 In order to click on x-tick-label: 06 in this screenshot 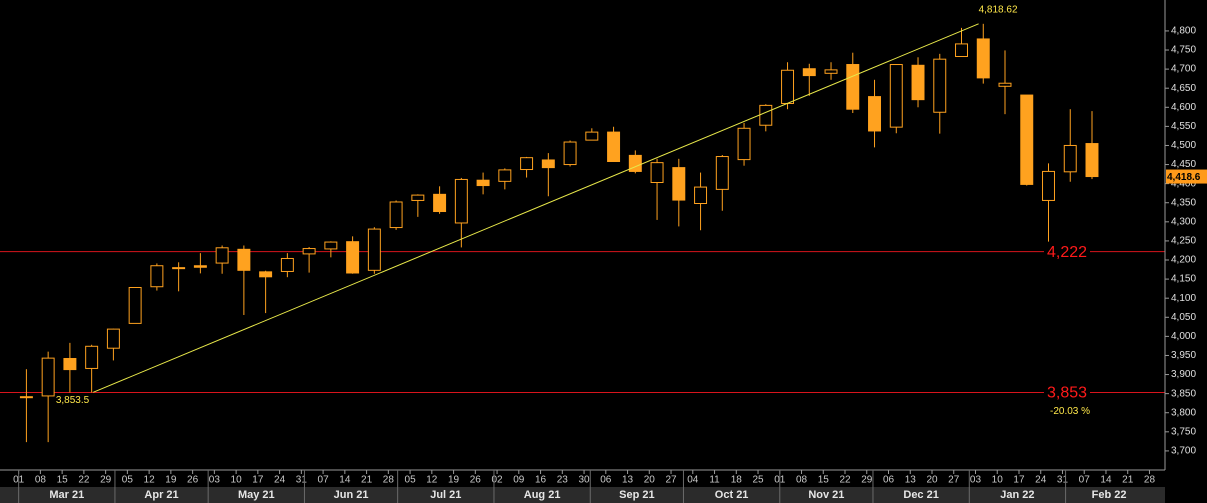, I will do `click(606, 480)`.